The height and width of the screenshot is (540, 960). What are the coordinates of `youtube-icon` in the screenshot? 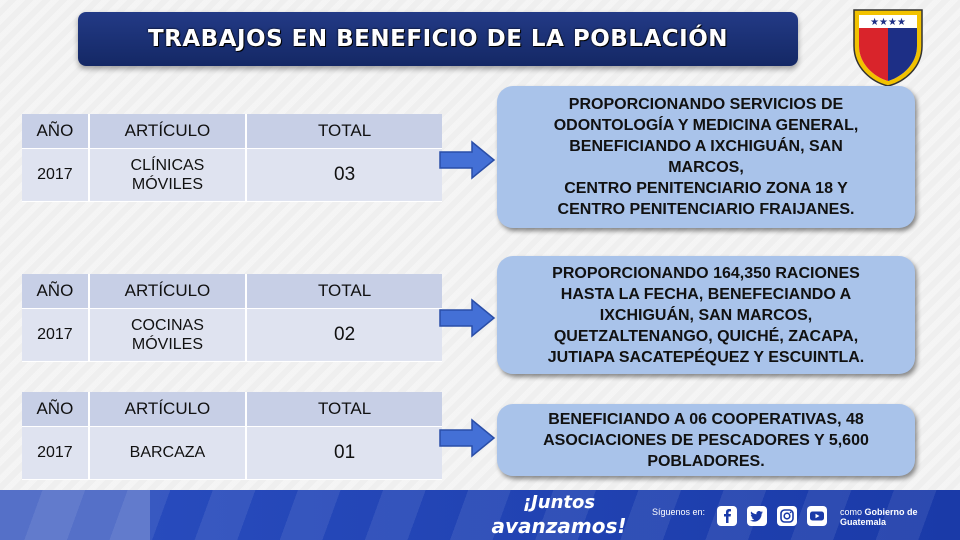 It's located at (817, 516).